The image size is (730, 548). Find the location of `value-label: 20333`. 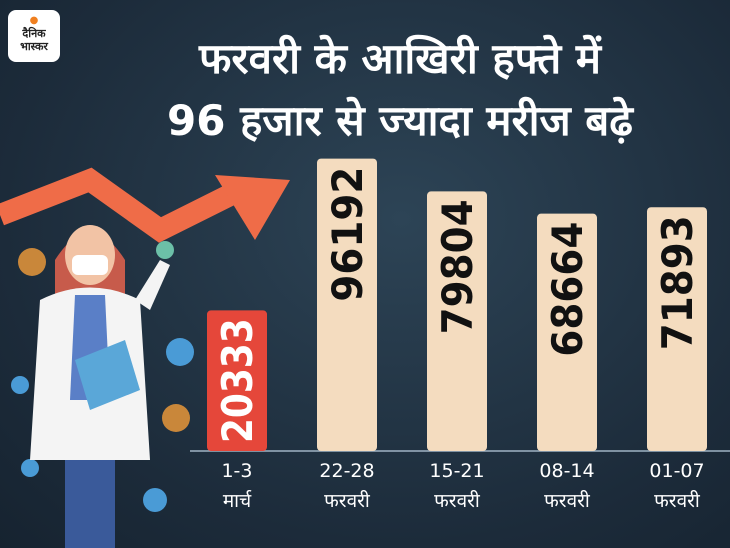

value-label: 20333 is located at coordinates (237, 380).